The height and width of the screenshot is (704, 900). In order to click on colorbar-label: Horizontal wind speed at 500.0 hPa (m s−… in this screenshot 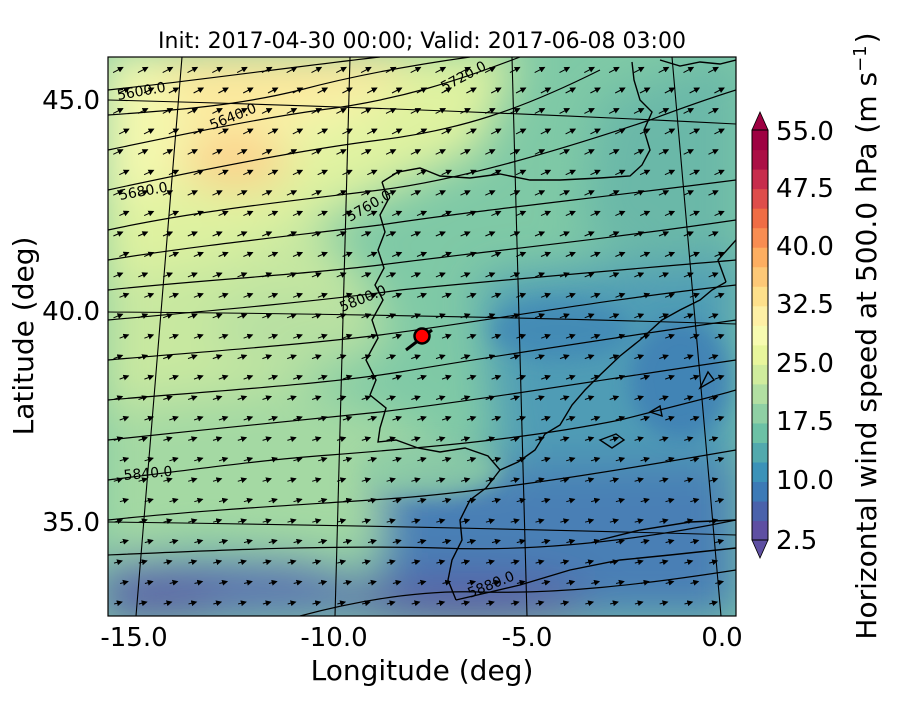, I will do `click(867, 335)`.